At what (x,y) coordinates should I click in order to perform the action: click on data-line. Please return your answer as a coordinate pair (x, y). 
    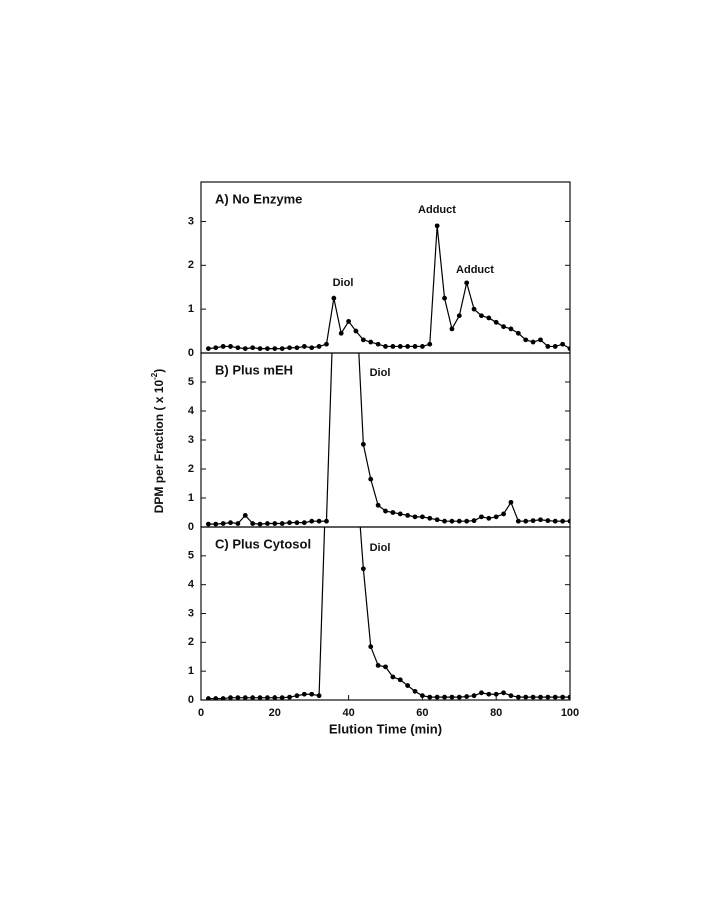
    Looking at the image, I should click on (389, 613).